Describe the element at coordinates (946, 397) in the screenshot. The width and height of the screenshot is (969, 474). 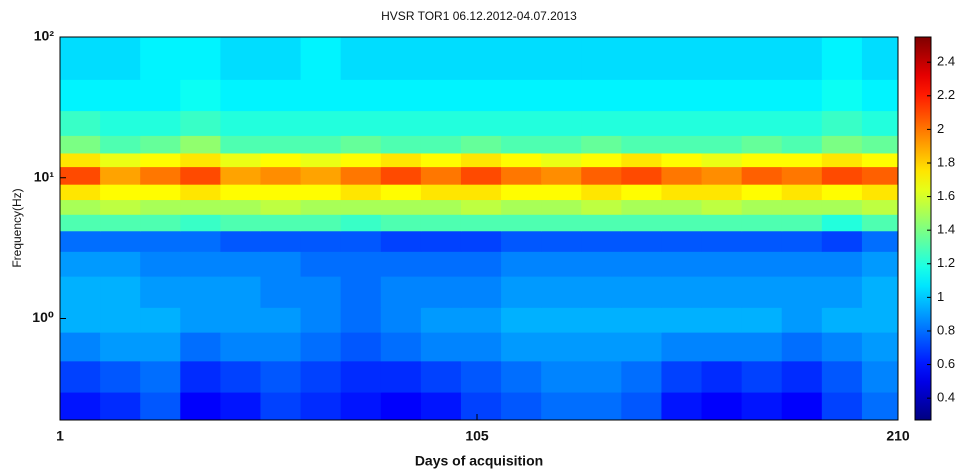
I see `colorbar-tick-label: 0.4` at that location.